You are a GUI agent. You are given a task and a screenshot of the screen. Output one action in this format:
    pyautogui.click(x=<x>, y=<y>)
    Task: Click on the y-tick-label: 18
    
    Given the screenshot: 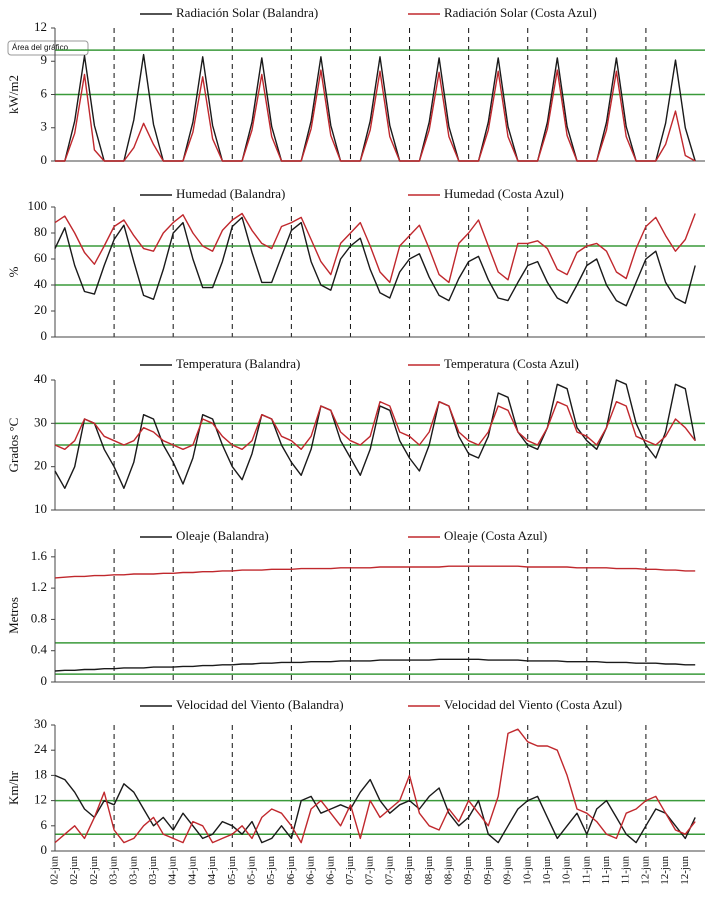 What is the action you would take?
    pyautogui.click(x=40, y=773)
    